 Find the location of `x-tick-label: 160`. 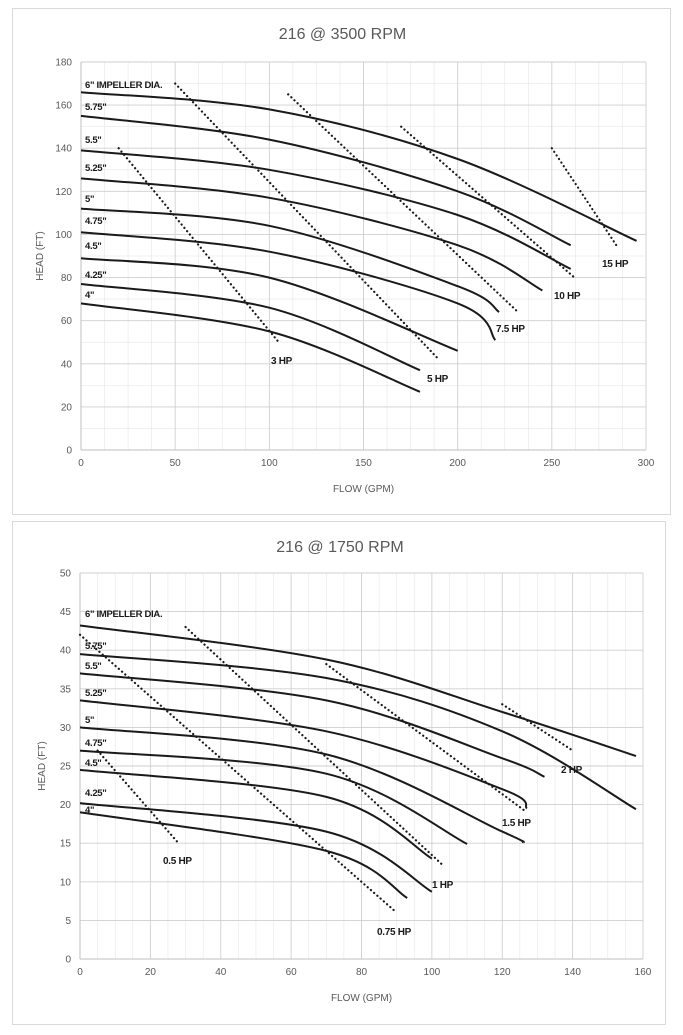

x-tick-label: 160 is located at coordinates (643, 972).